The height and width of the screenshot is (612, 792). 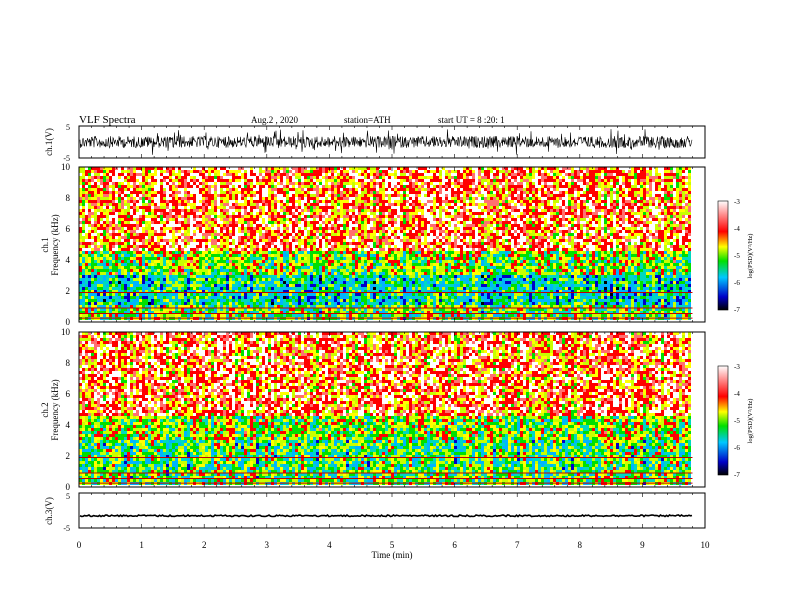 What do you see at coordinates (375, 512) in the screenshot?
I see `ch3-waveform-panel: 5 -5 ch.3(V)` at bounding box center [375, 512].